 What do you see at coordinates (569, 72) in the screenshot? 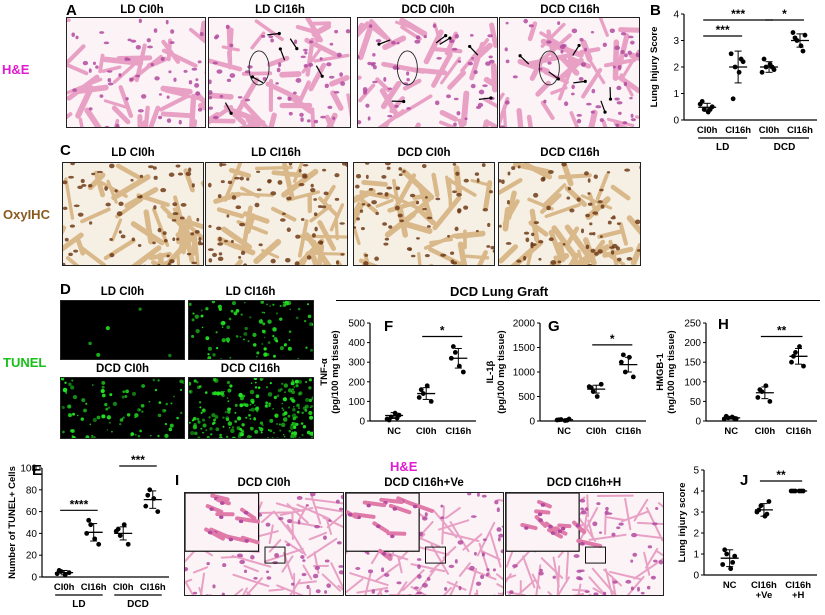
I see `he-image-dcd-ci16h` at bounding box center [569, 72].